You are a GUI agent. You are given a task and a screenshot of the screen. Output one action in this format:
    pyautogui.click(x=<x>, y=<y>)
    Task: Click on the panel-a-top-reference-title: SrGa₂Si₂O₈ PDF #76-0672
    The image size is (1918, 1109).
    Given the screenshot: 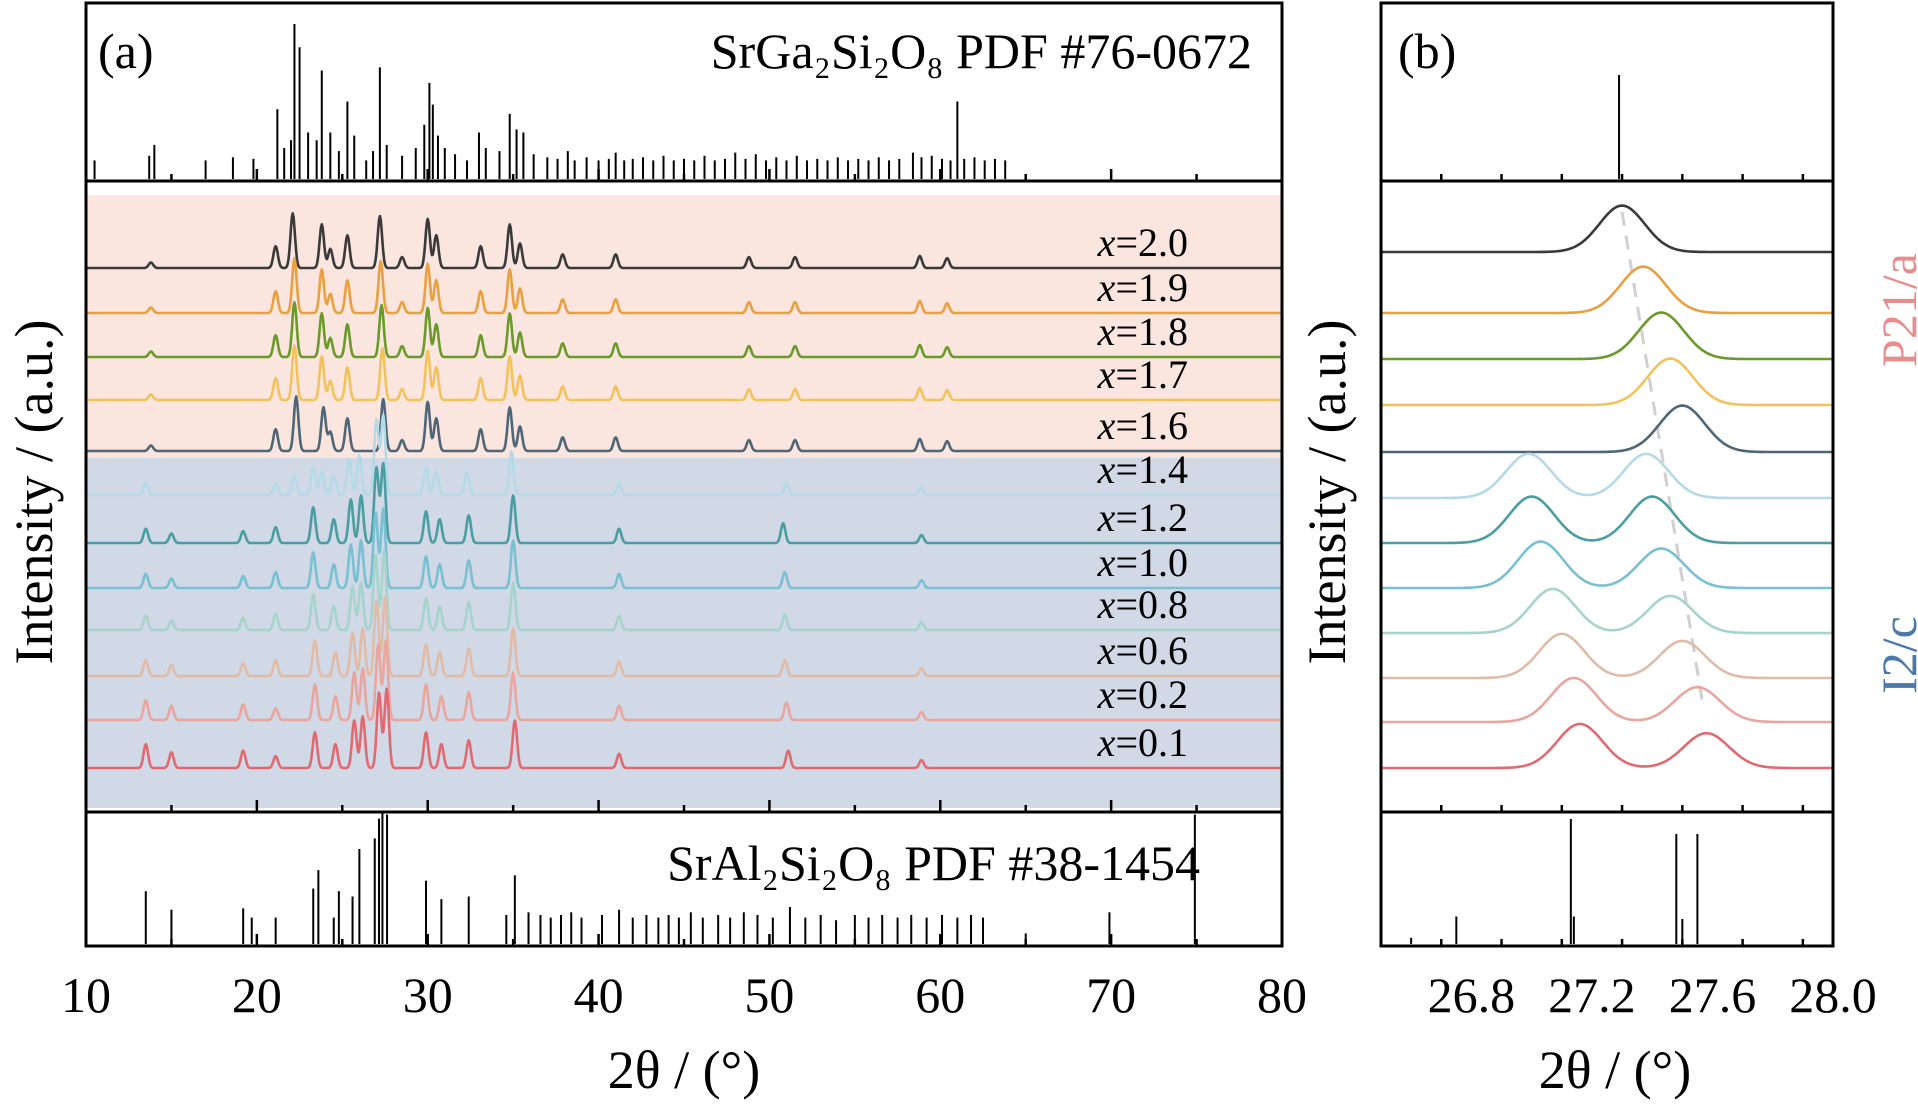 What is the action you would take?
    pyautogui.click(x=981, y=51)
    